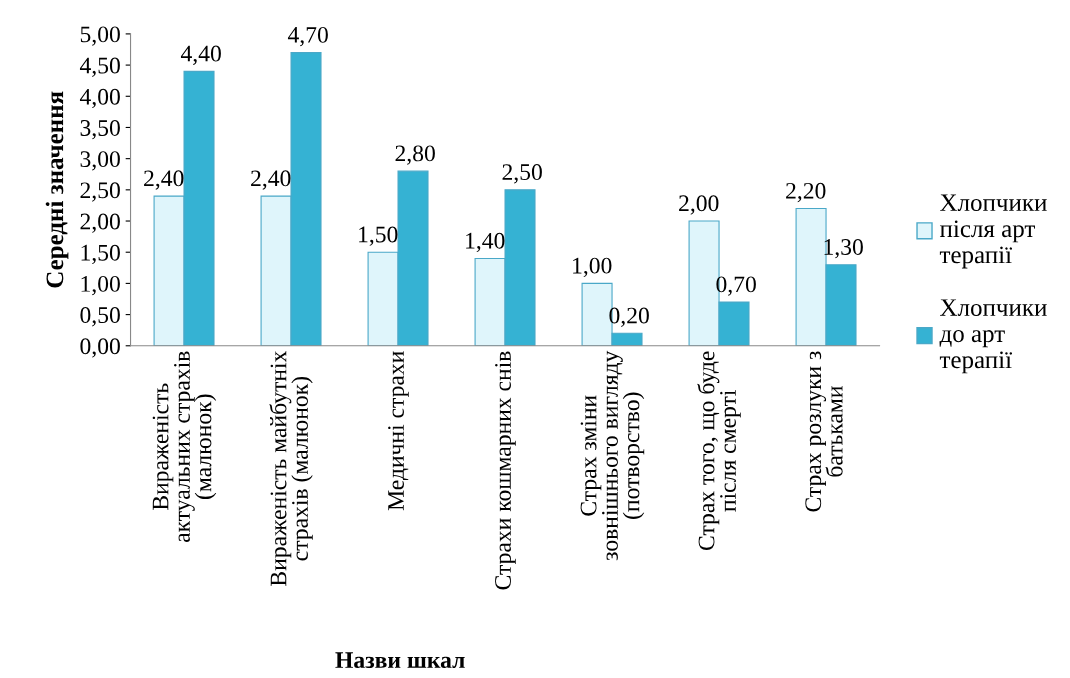  I want to click on legend-label: Хлопчики після арт терапії, so click(993, 231).